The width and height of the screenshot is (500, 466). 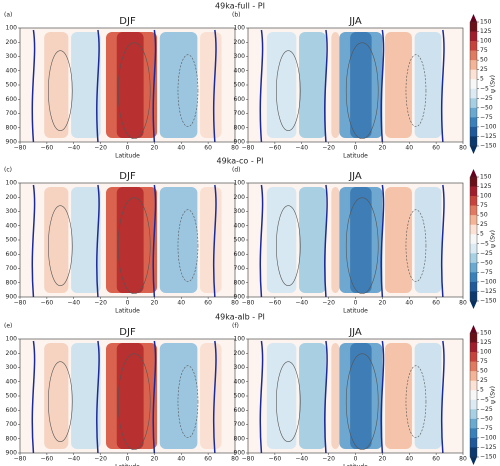 I want to click on cbar-label: ψ (Sv), so click(x=493, y=395).